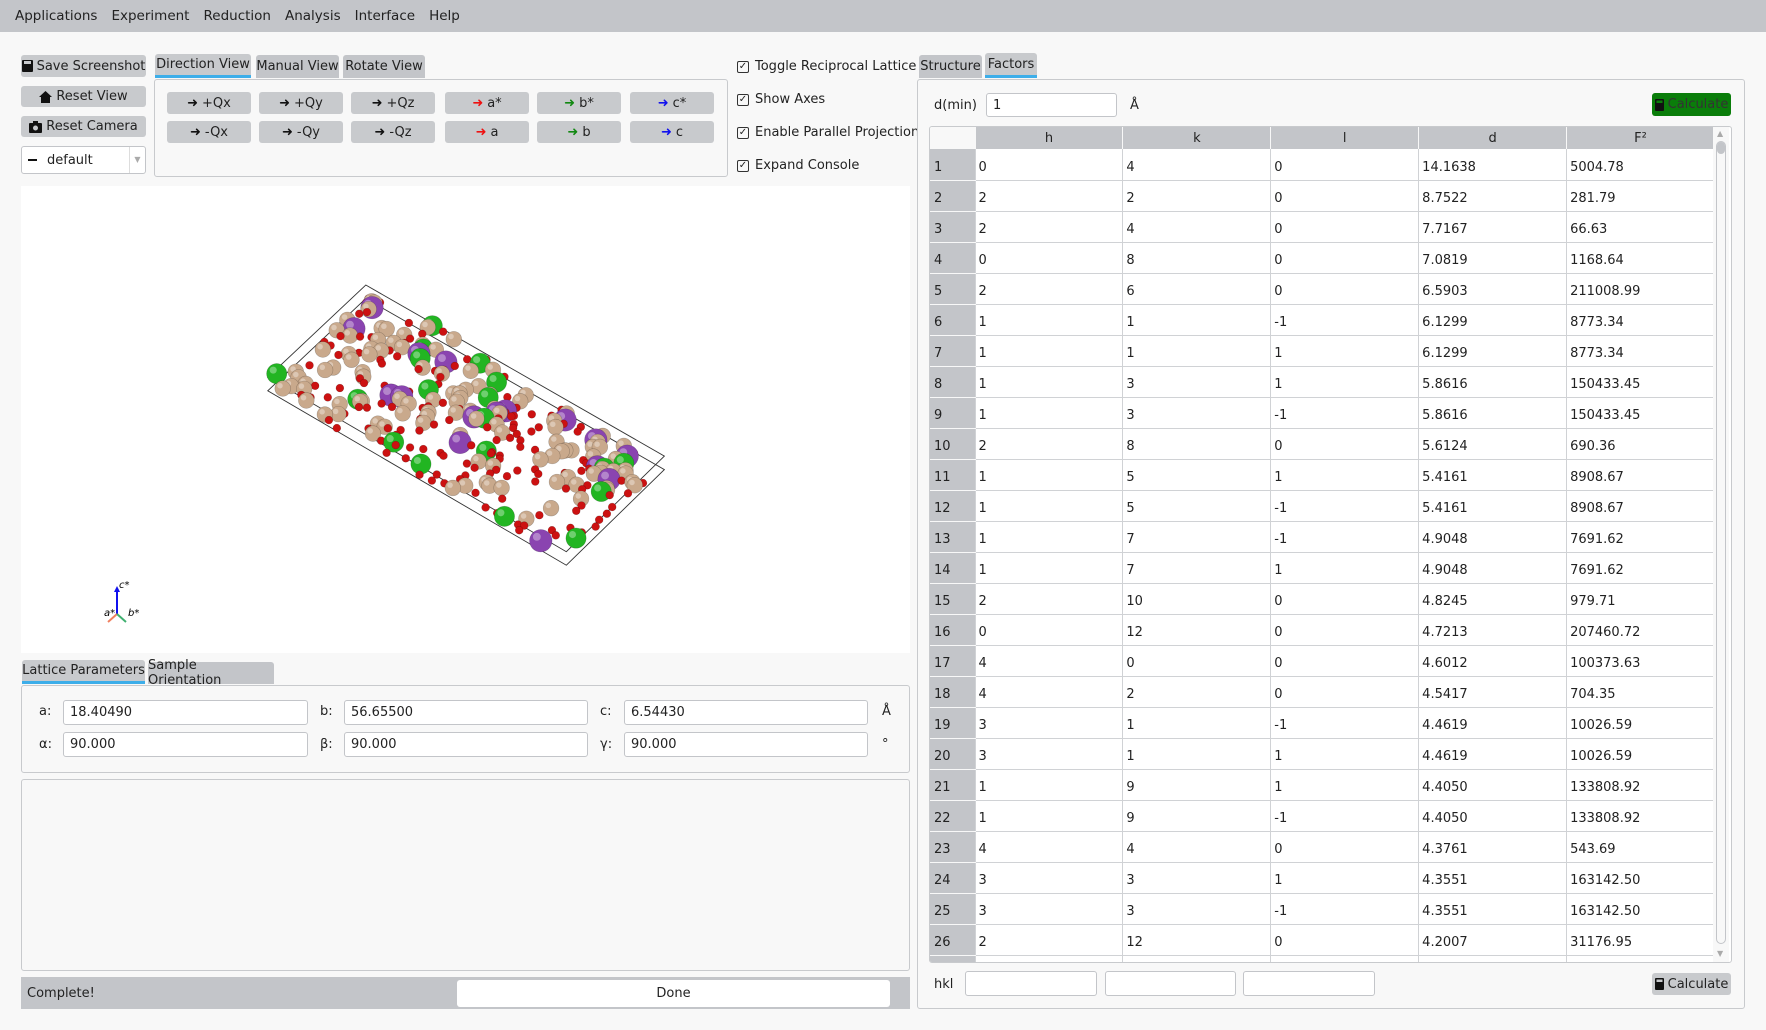 The width and height of the screenshot is (1766, 1030). I want to click on table-row, so click(1322, 958).